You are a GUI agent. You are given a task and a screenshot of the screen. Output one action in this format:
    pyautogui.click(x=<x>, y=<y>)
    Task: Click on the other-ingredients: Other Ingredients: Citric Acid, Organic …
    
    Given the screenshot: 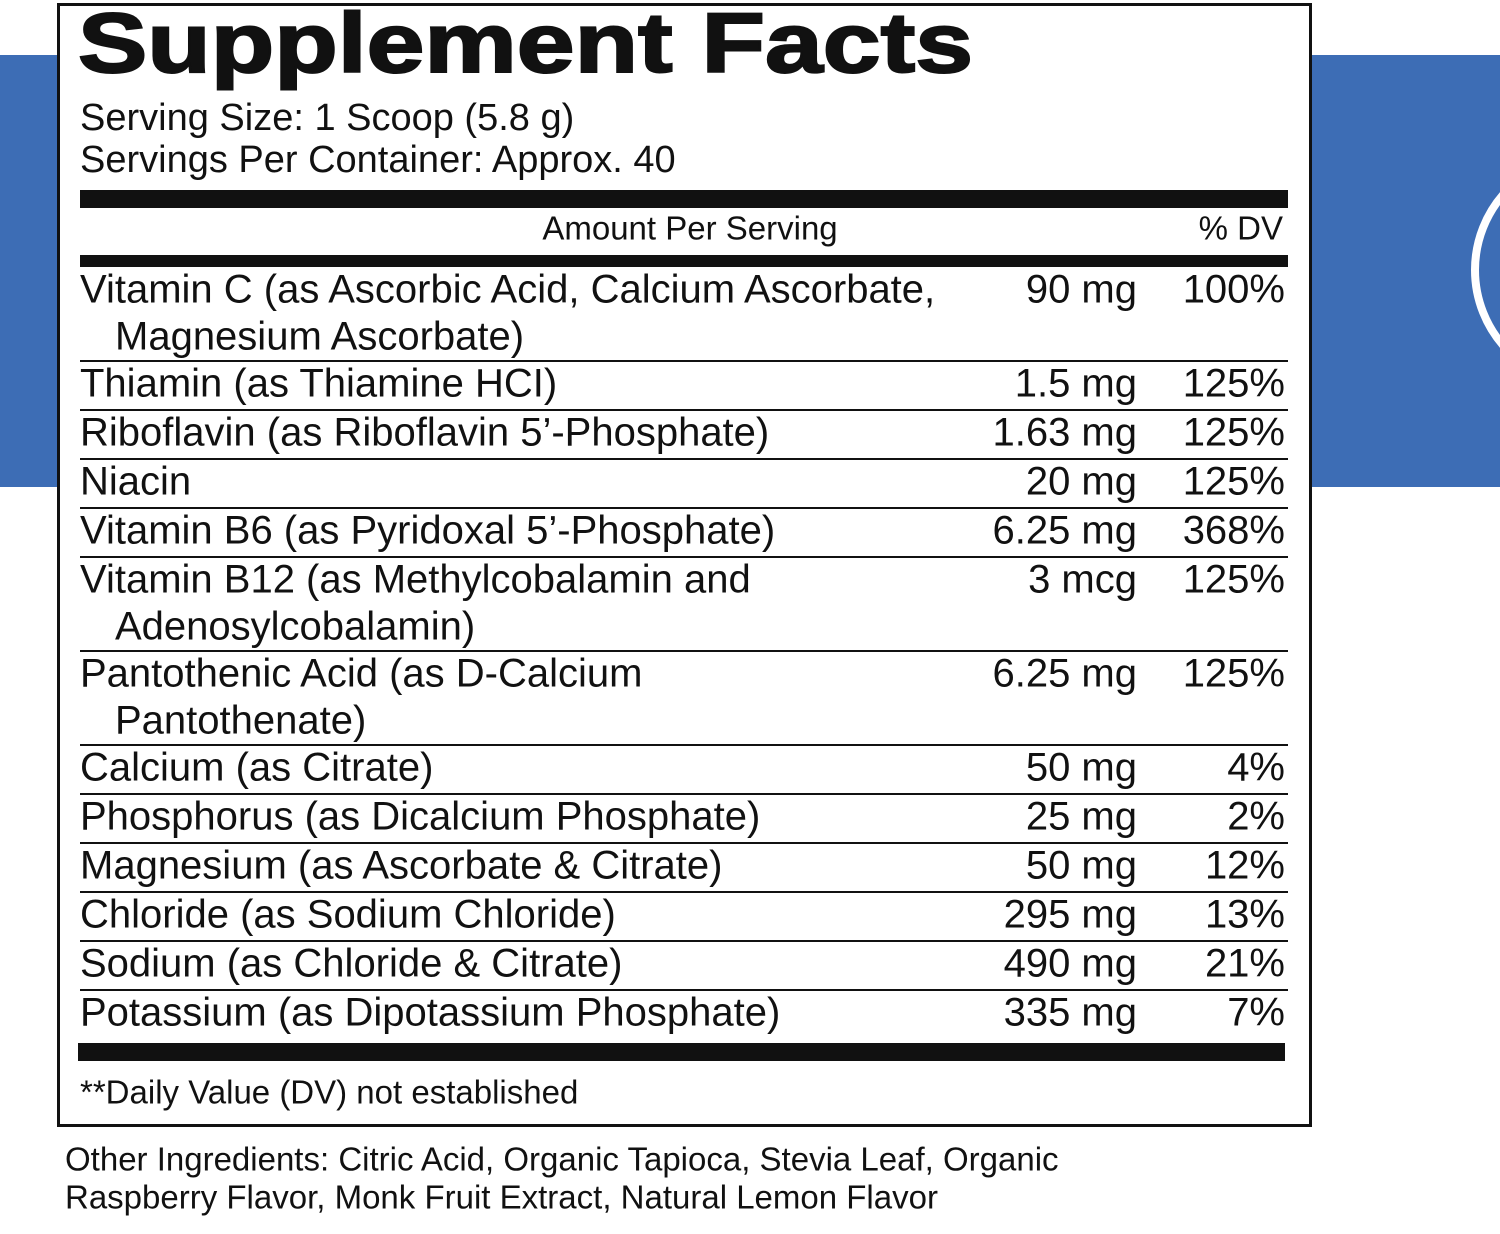 What is the action you would take?
    pyautogui.click(x=562, y=1178)
    